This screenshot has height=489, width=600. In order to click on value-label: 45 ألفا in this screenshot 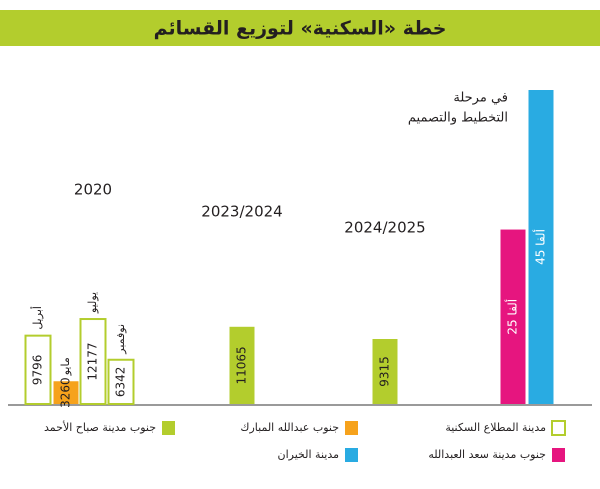, I will do `click(540, 247)`.